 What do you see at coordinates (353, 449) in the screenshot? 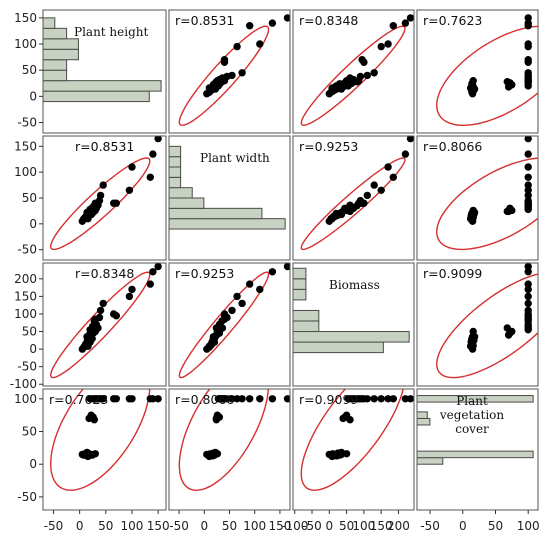
I see `panel-cover-vs-biomass: r=0.9099` at bounding box center [353, 449].